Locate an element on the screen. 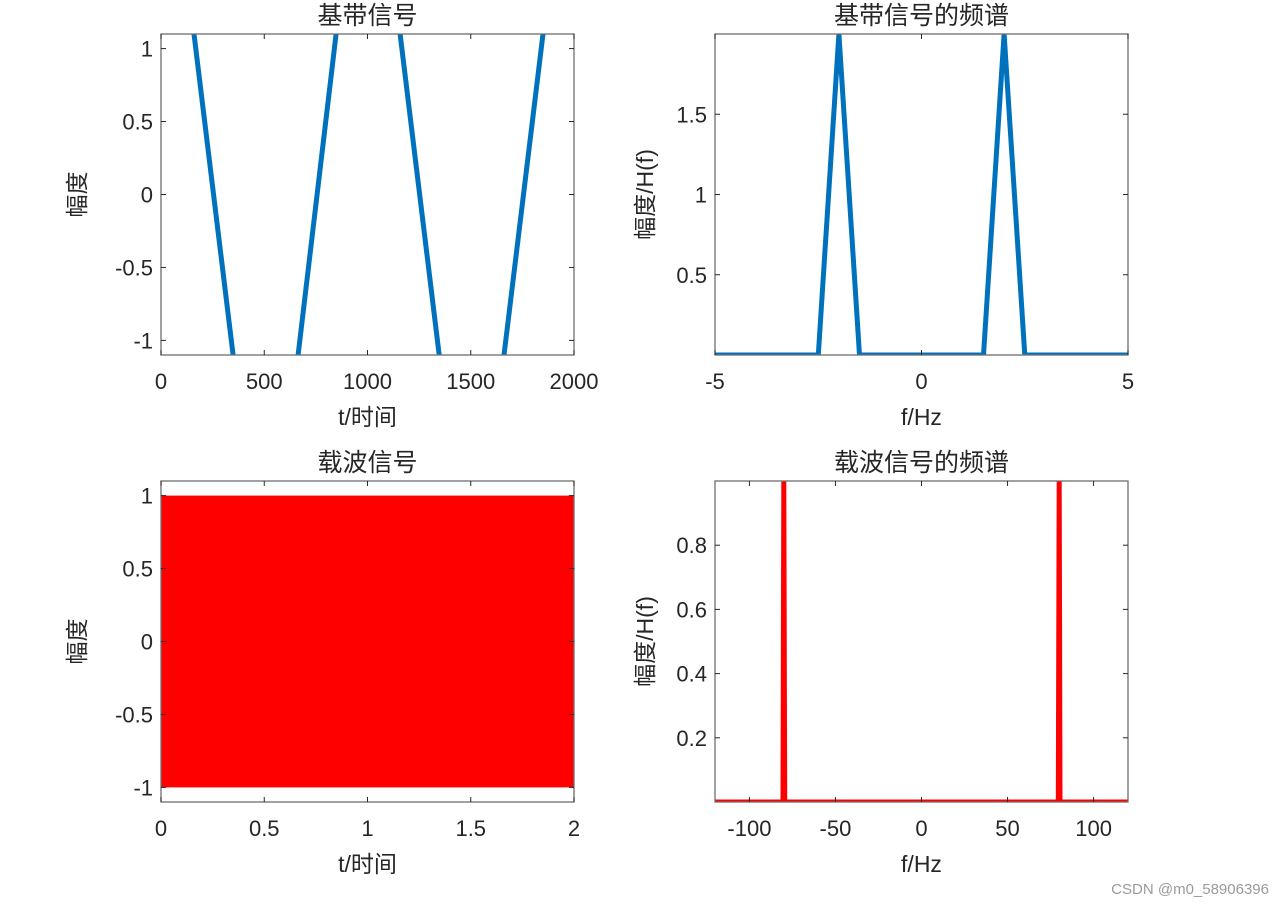 The image size is (1283, 906). x-tick-label: 1 is located at coordinates (367, 828).